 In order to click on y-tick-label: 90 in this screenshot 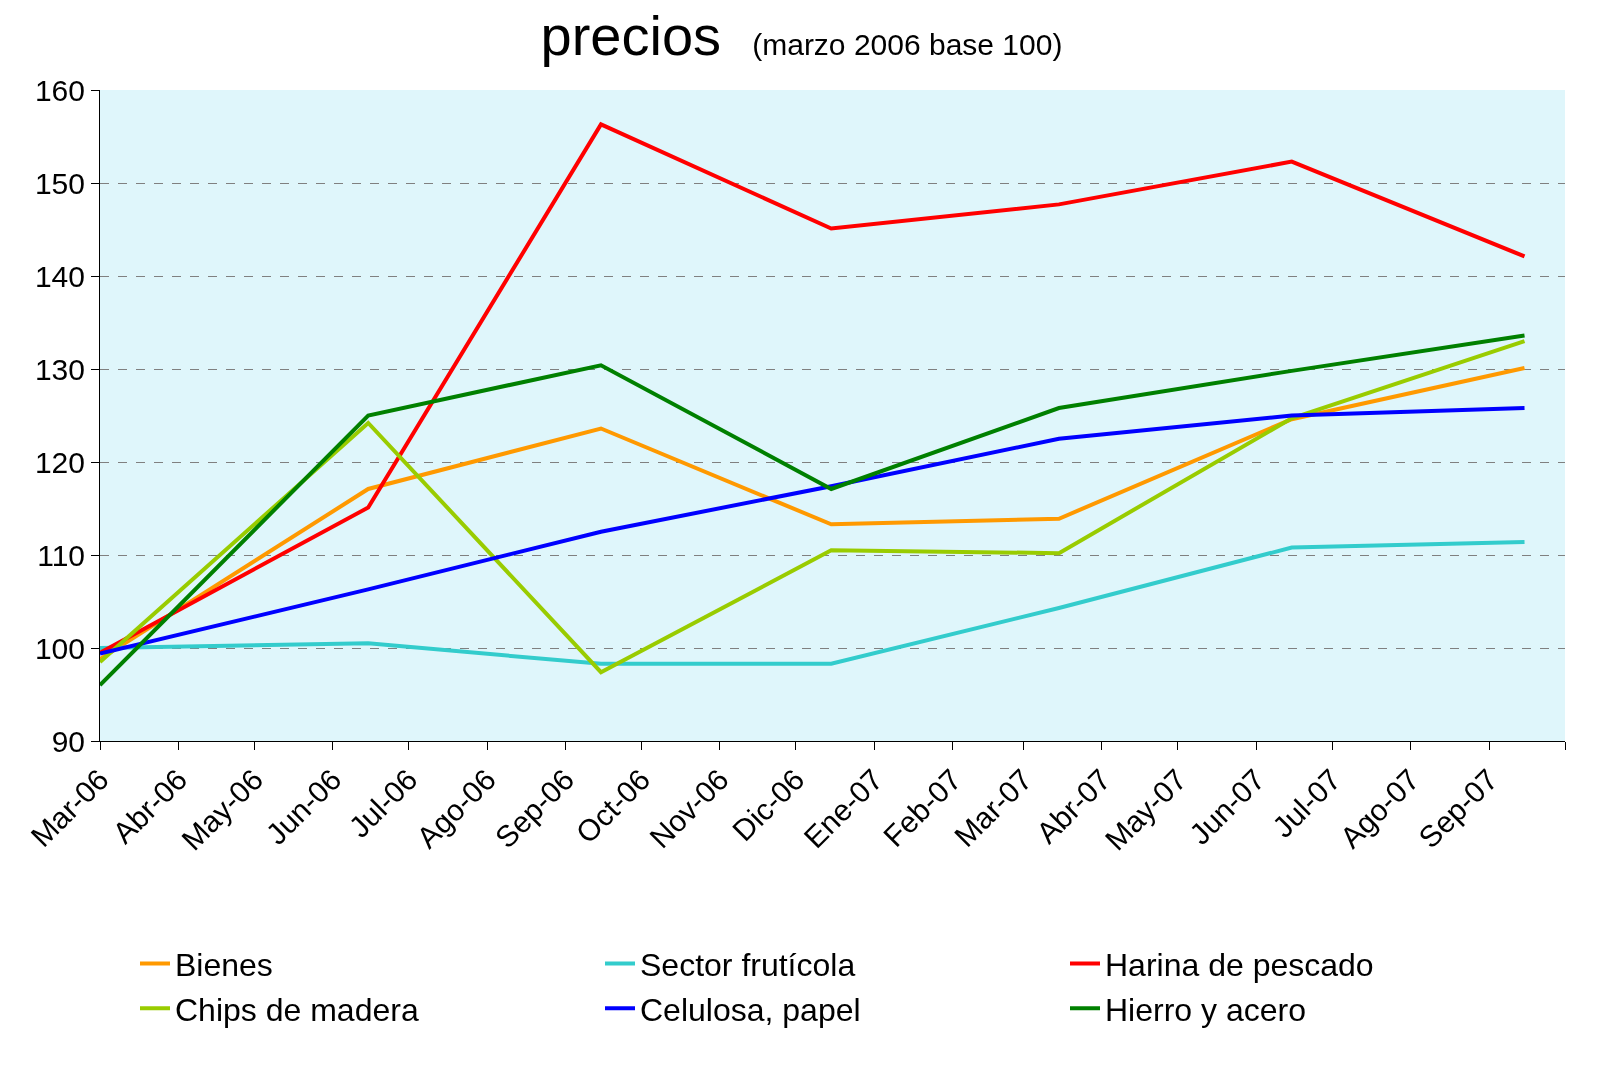, I will do `click(68, 741)`.